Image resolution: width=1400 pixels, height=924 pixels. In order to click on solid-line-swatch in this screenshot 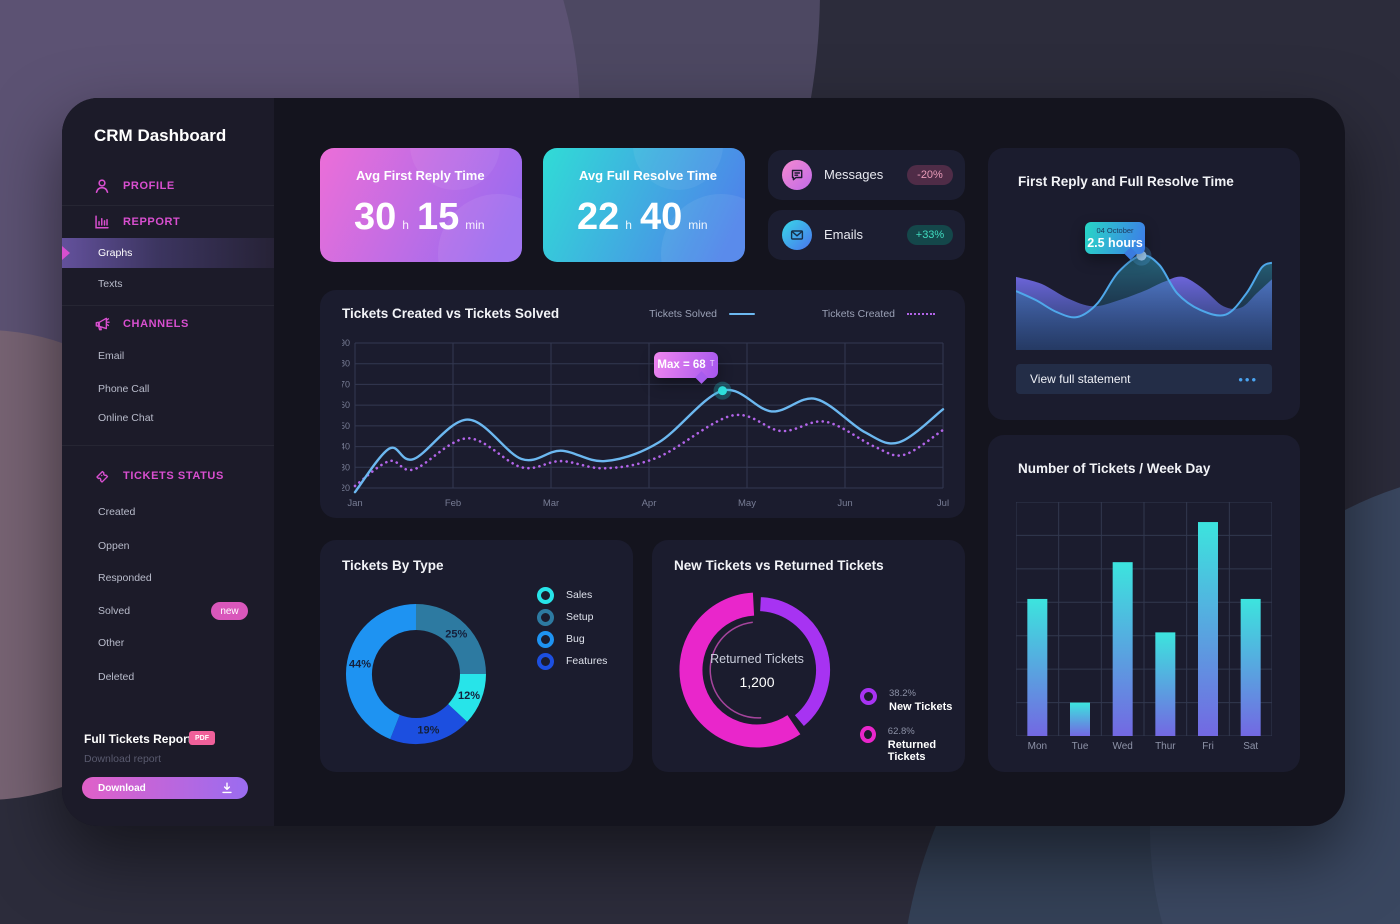, I will do `click(742, 314)`.